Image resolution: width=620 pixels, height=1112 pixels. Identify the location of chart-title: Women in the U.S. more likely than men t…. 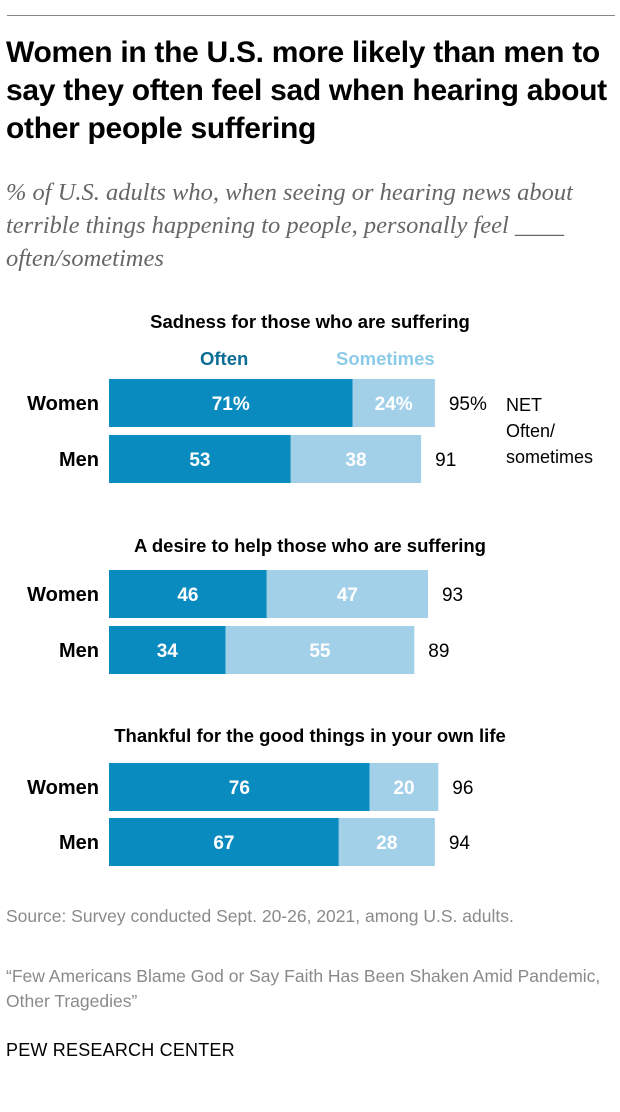
(306, 90).